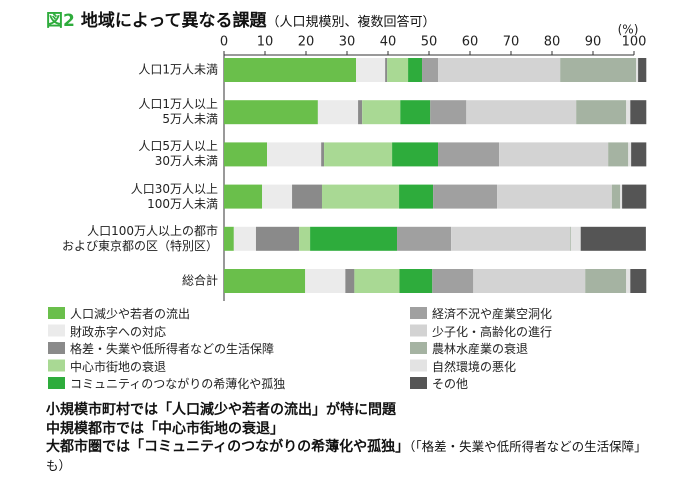 The height and width of the screenshot is (480, 700). Describe the element at coordinates (173, 21) in the screenshot. I see `chart-title: 地域によって異なる課題` at that location.